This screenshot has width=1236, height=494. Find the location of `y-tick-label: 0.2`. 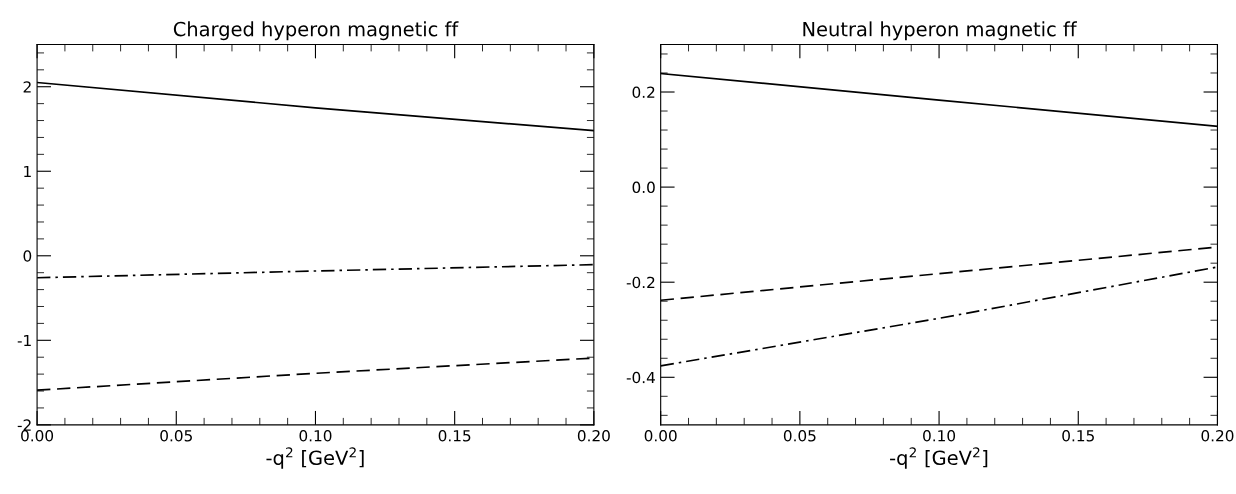

y-tick-label: 0.2 is located at coordinates (643, 92).